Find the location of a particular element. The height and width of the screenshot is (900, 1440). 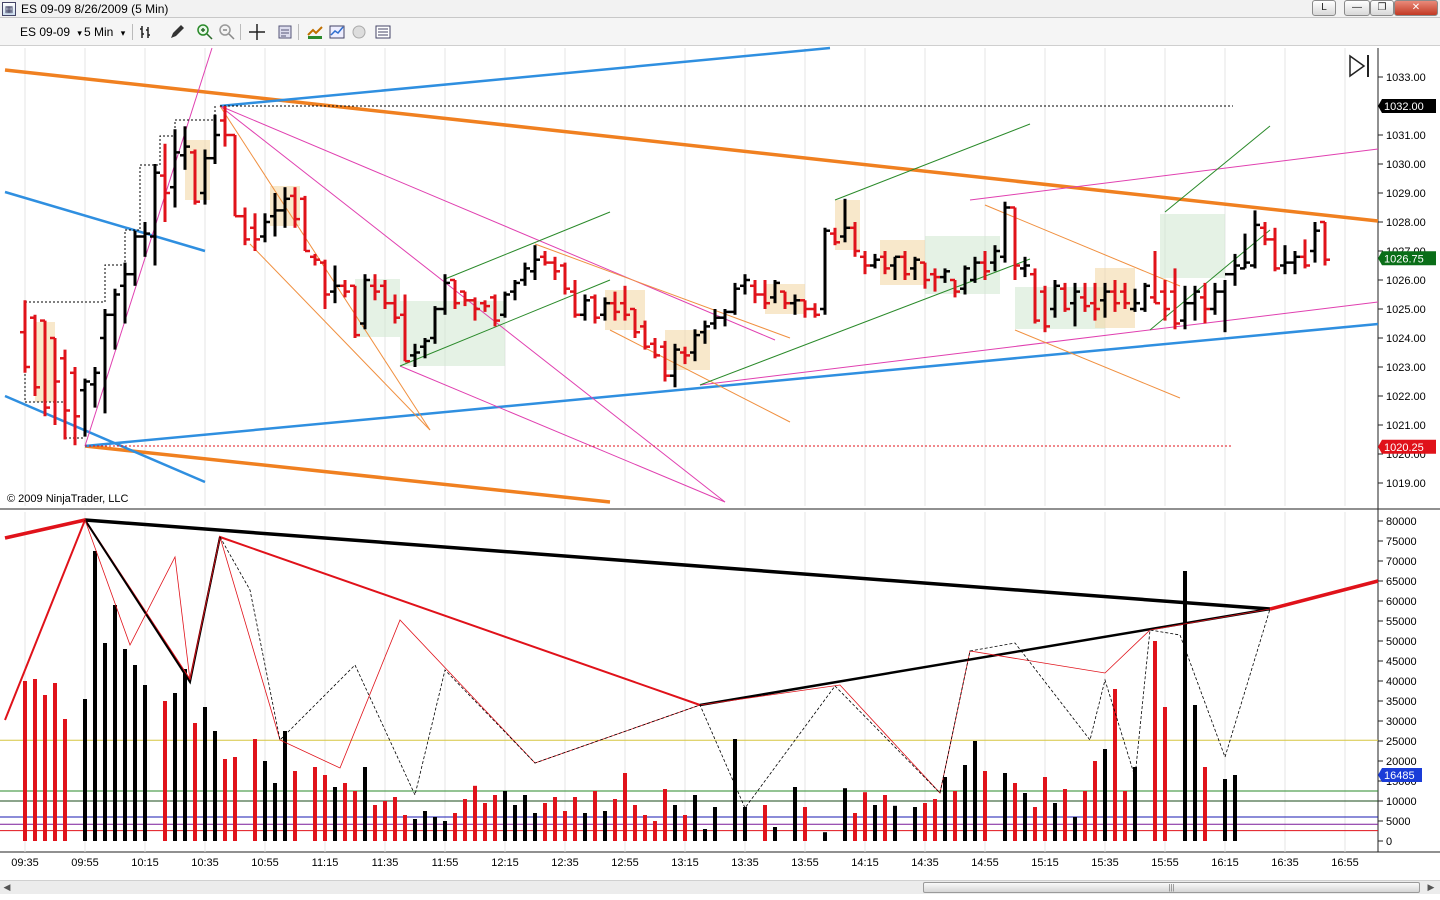

chart-trader-icon is located at coordinates (383, 32).